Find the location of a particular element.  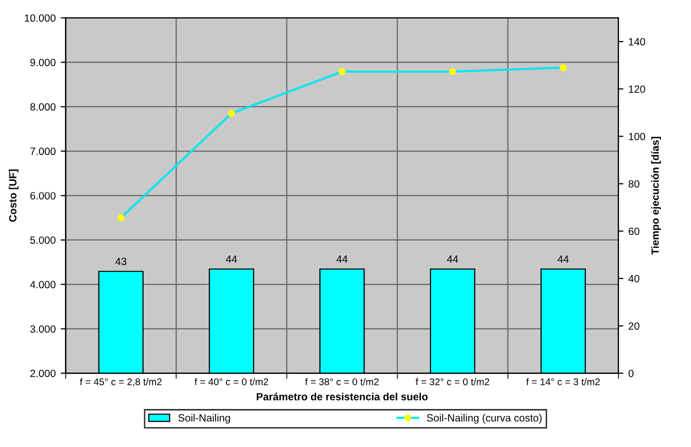

x-tick-label: f = 45° c = 2,8 t/m2 is located at coordinates (121, 382).